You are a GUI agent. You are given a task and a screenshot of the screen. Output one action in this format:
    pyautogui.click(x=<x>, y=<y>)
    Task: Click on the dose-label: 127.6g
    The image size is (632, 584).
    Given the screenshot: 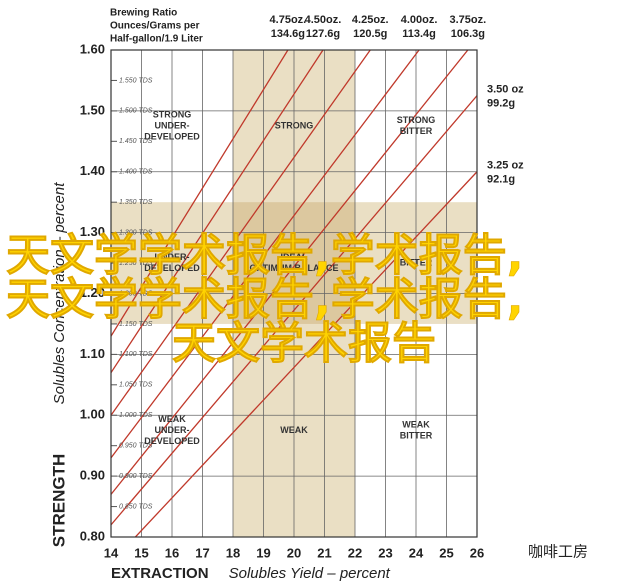 What is the action you would take?
    pyautogui.click(x=323, y=34)
    